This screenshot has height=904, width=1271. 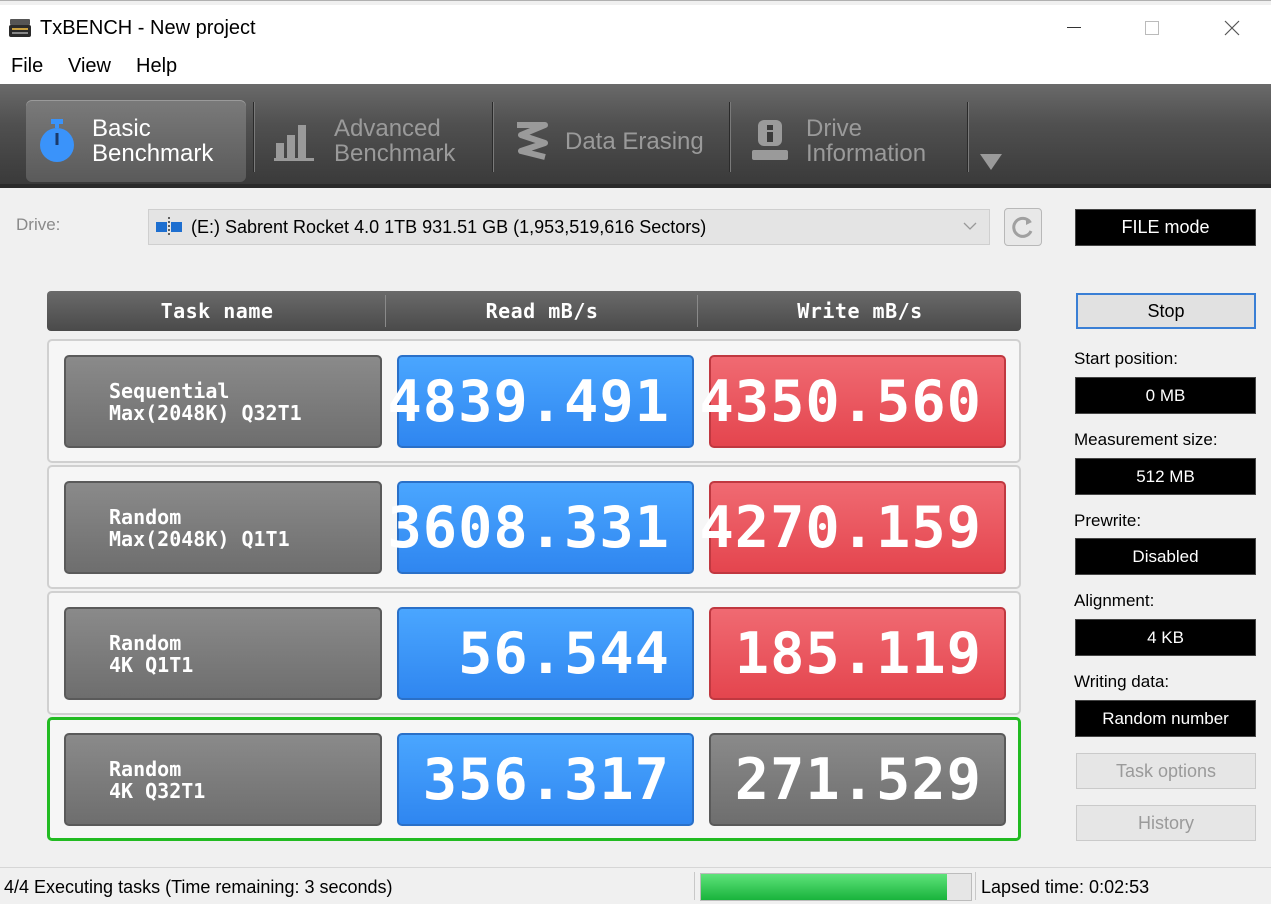 I want to click on chevron-down-icon, so click(x=970, y=226).